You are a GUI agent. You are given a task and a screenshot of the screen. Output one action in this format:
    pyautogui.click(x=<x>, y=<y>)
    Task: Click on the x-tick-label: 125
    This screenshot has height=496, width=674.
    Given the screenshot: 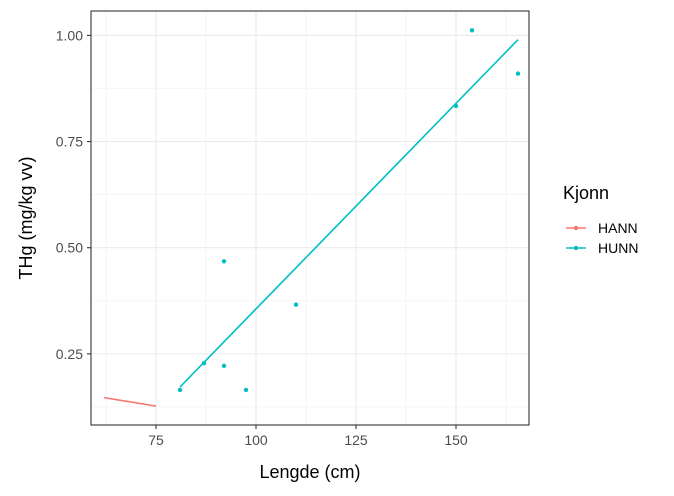 What is the action you would take?
    pyautogui.click(x=356, y=440)
    